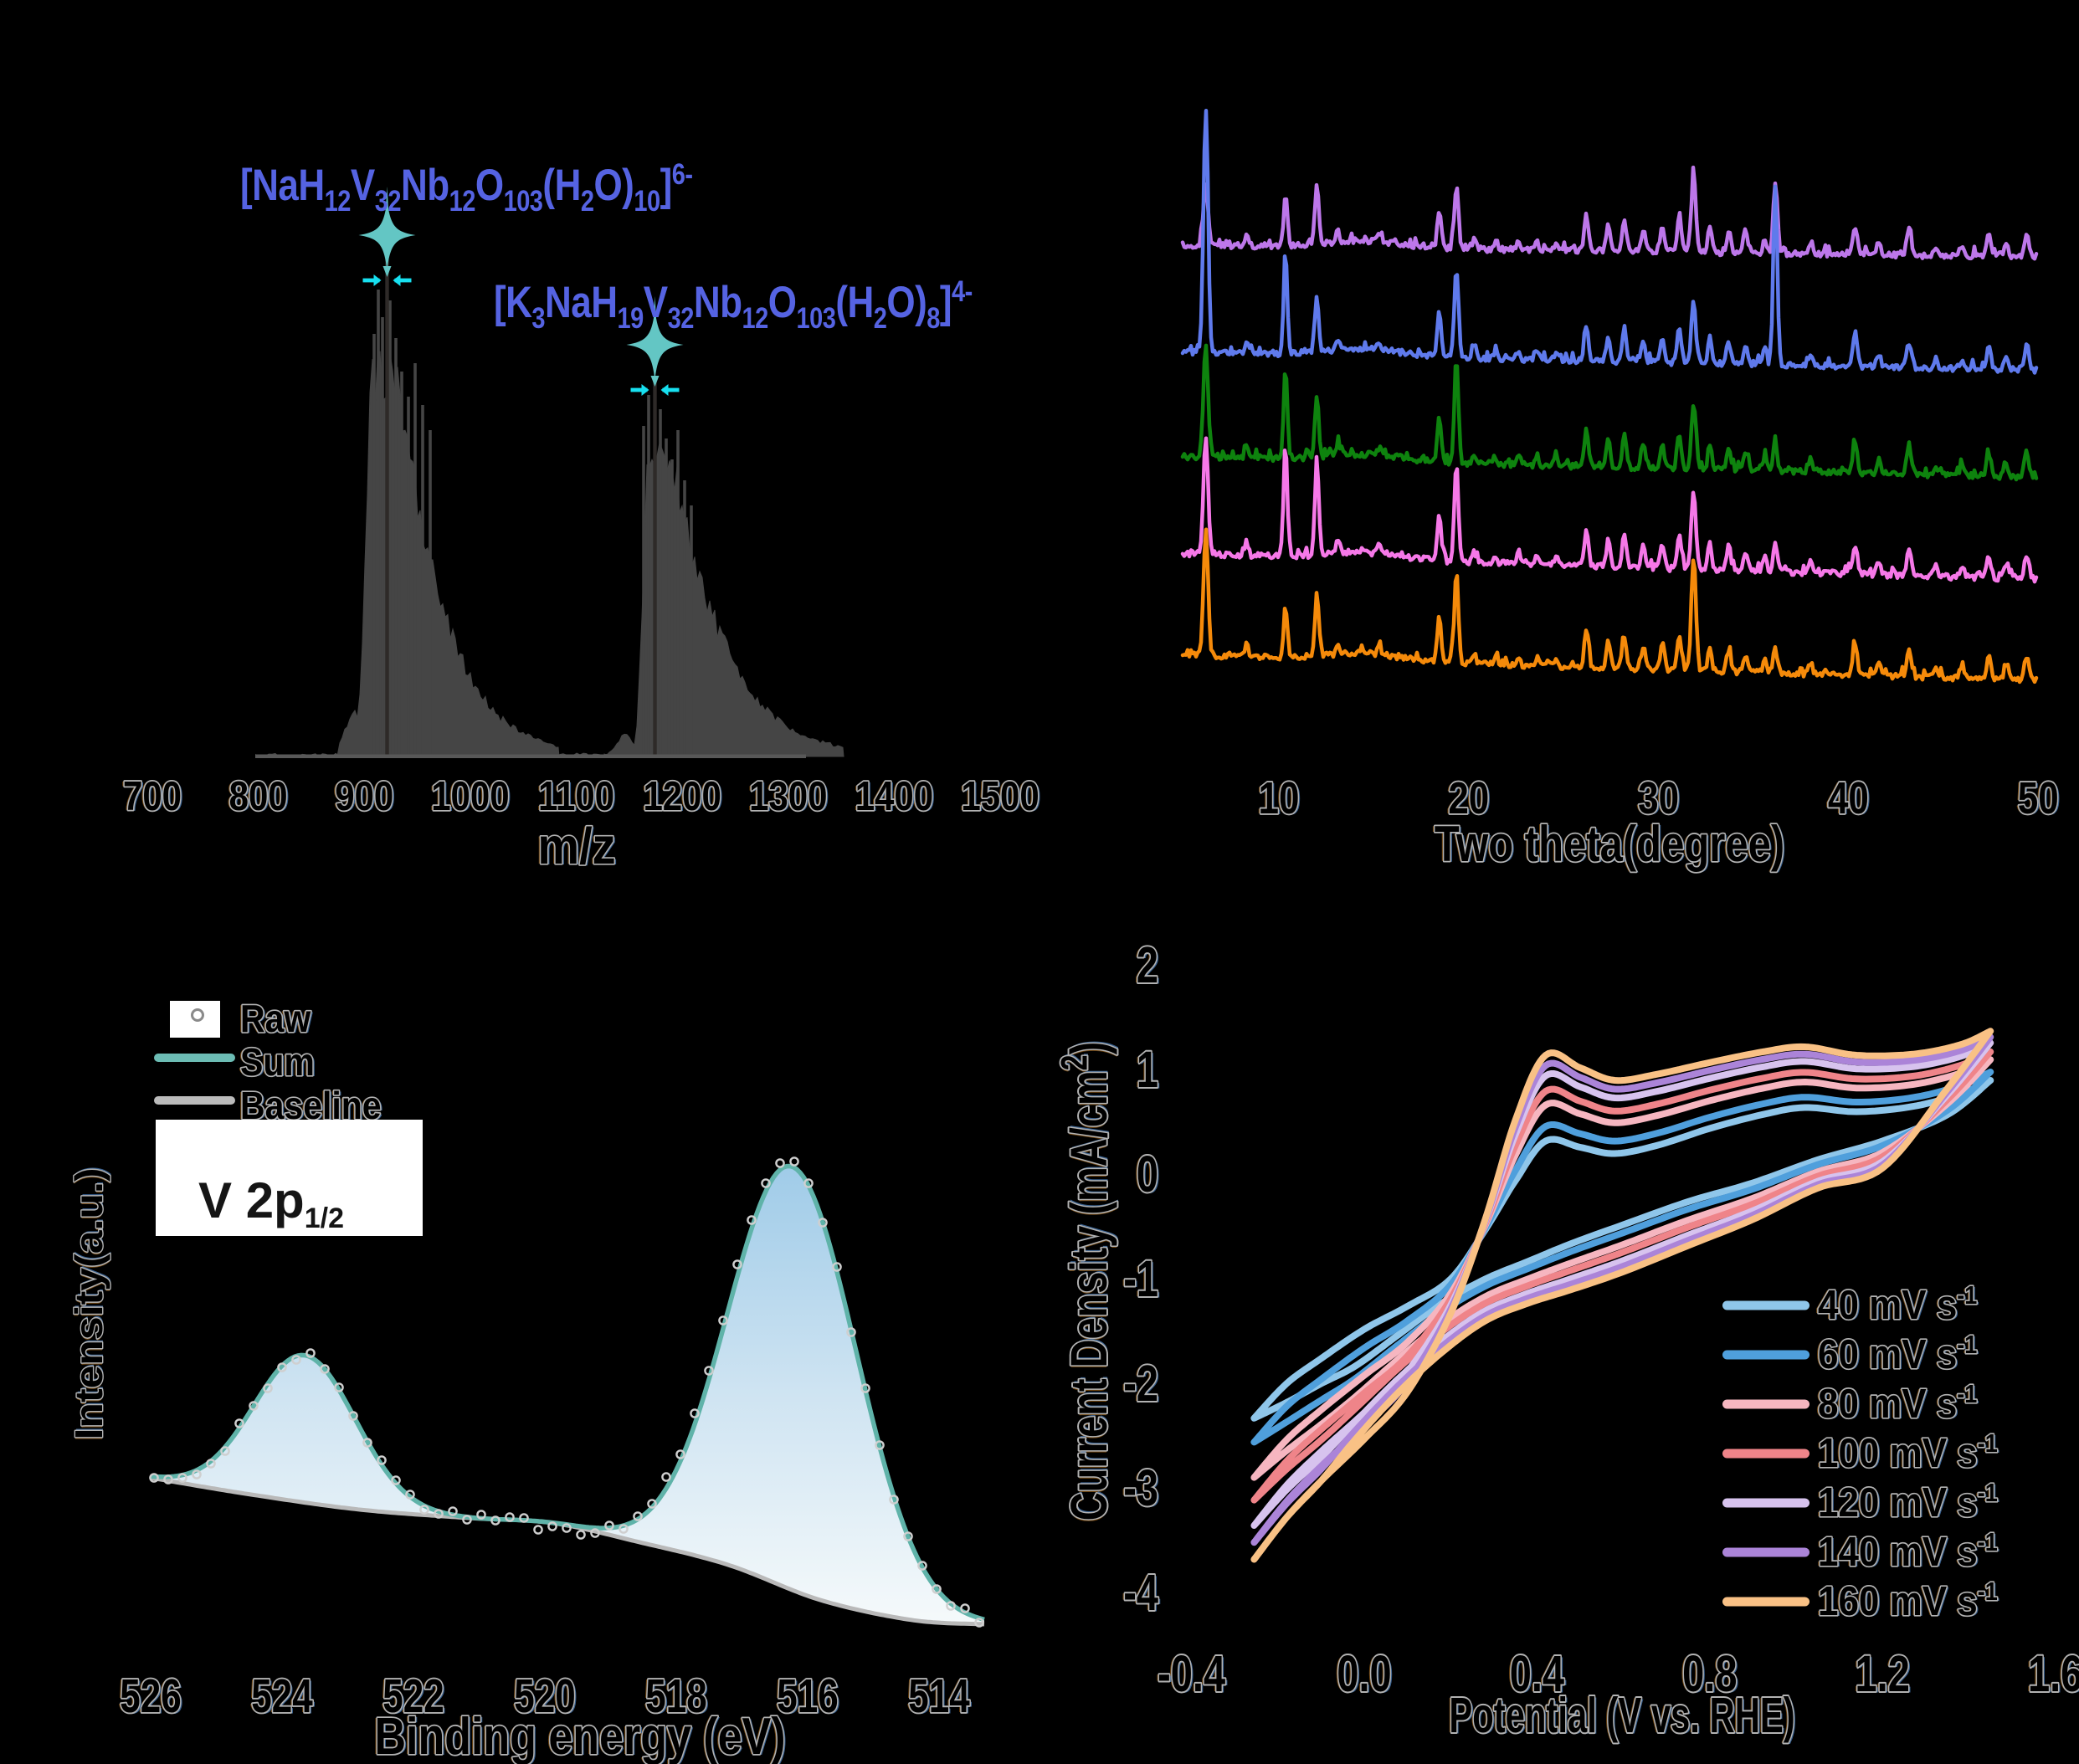 This screenshot has height=1764, width=2079. What do you see at coordinates (1897, 1404) in the screenshot?
I see `svg-text: 80 mV s-1` at bounding box center [1897, 1404].